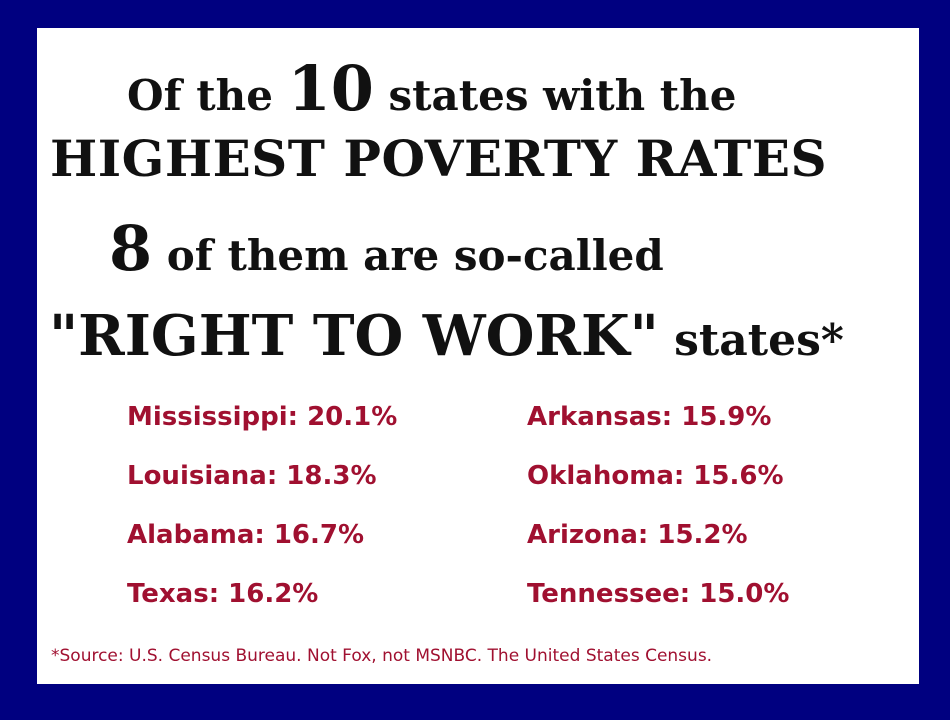  What do you see at coordinates (658, 594) in the screenshot?
I see `stat-item: Tennessee: 15.0%` at bounding box center [658, 594].